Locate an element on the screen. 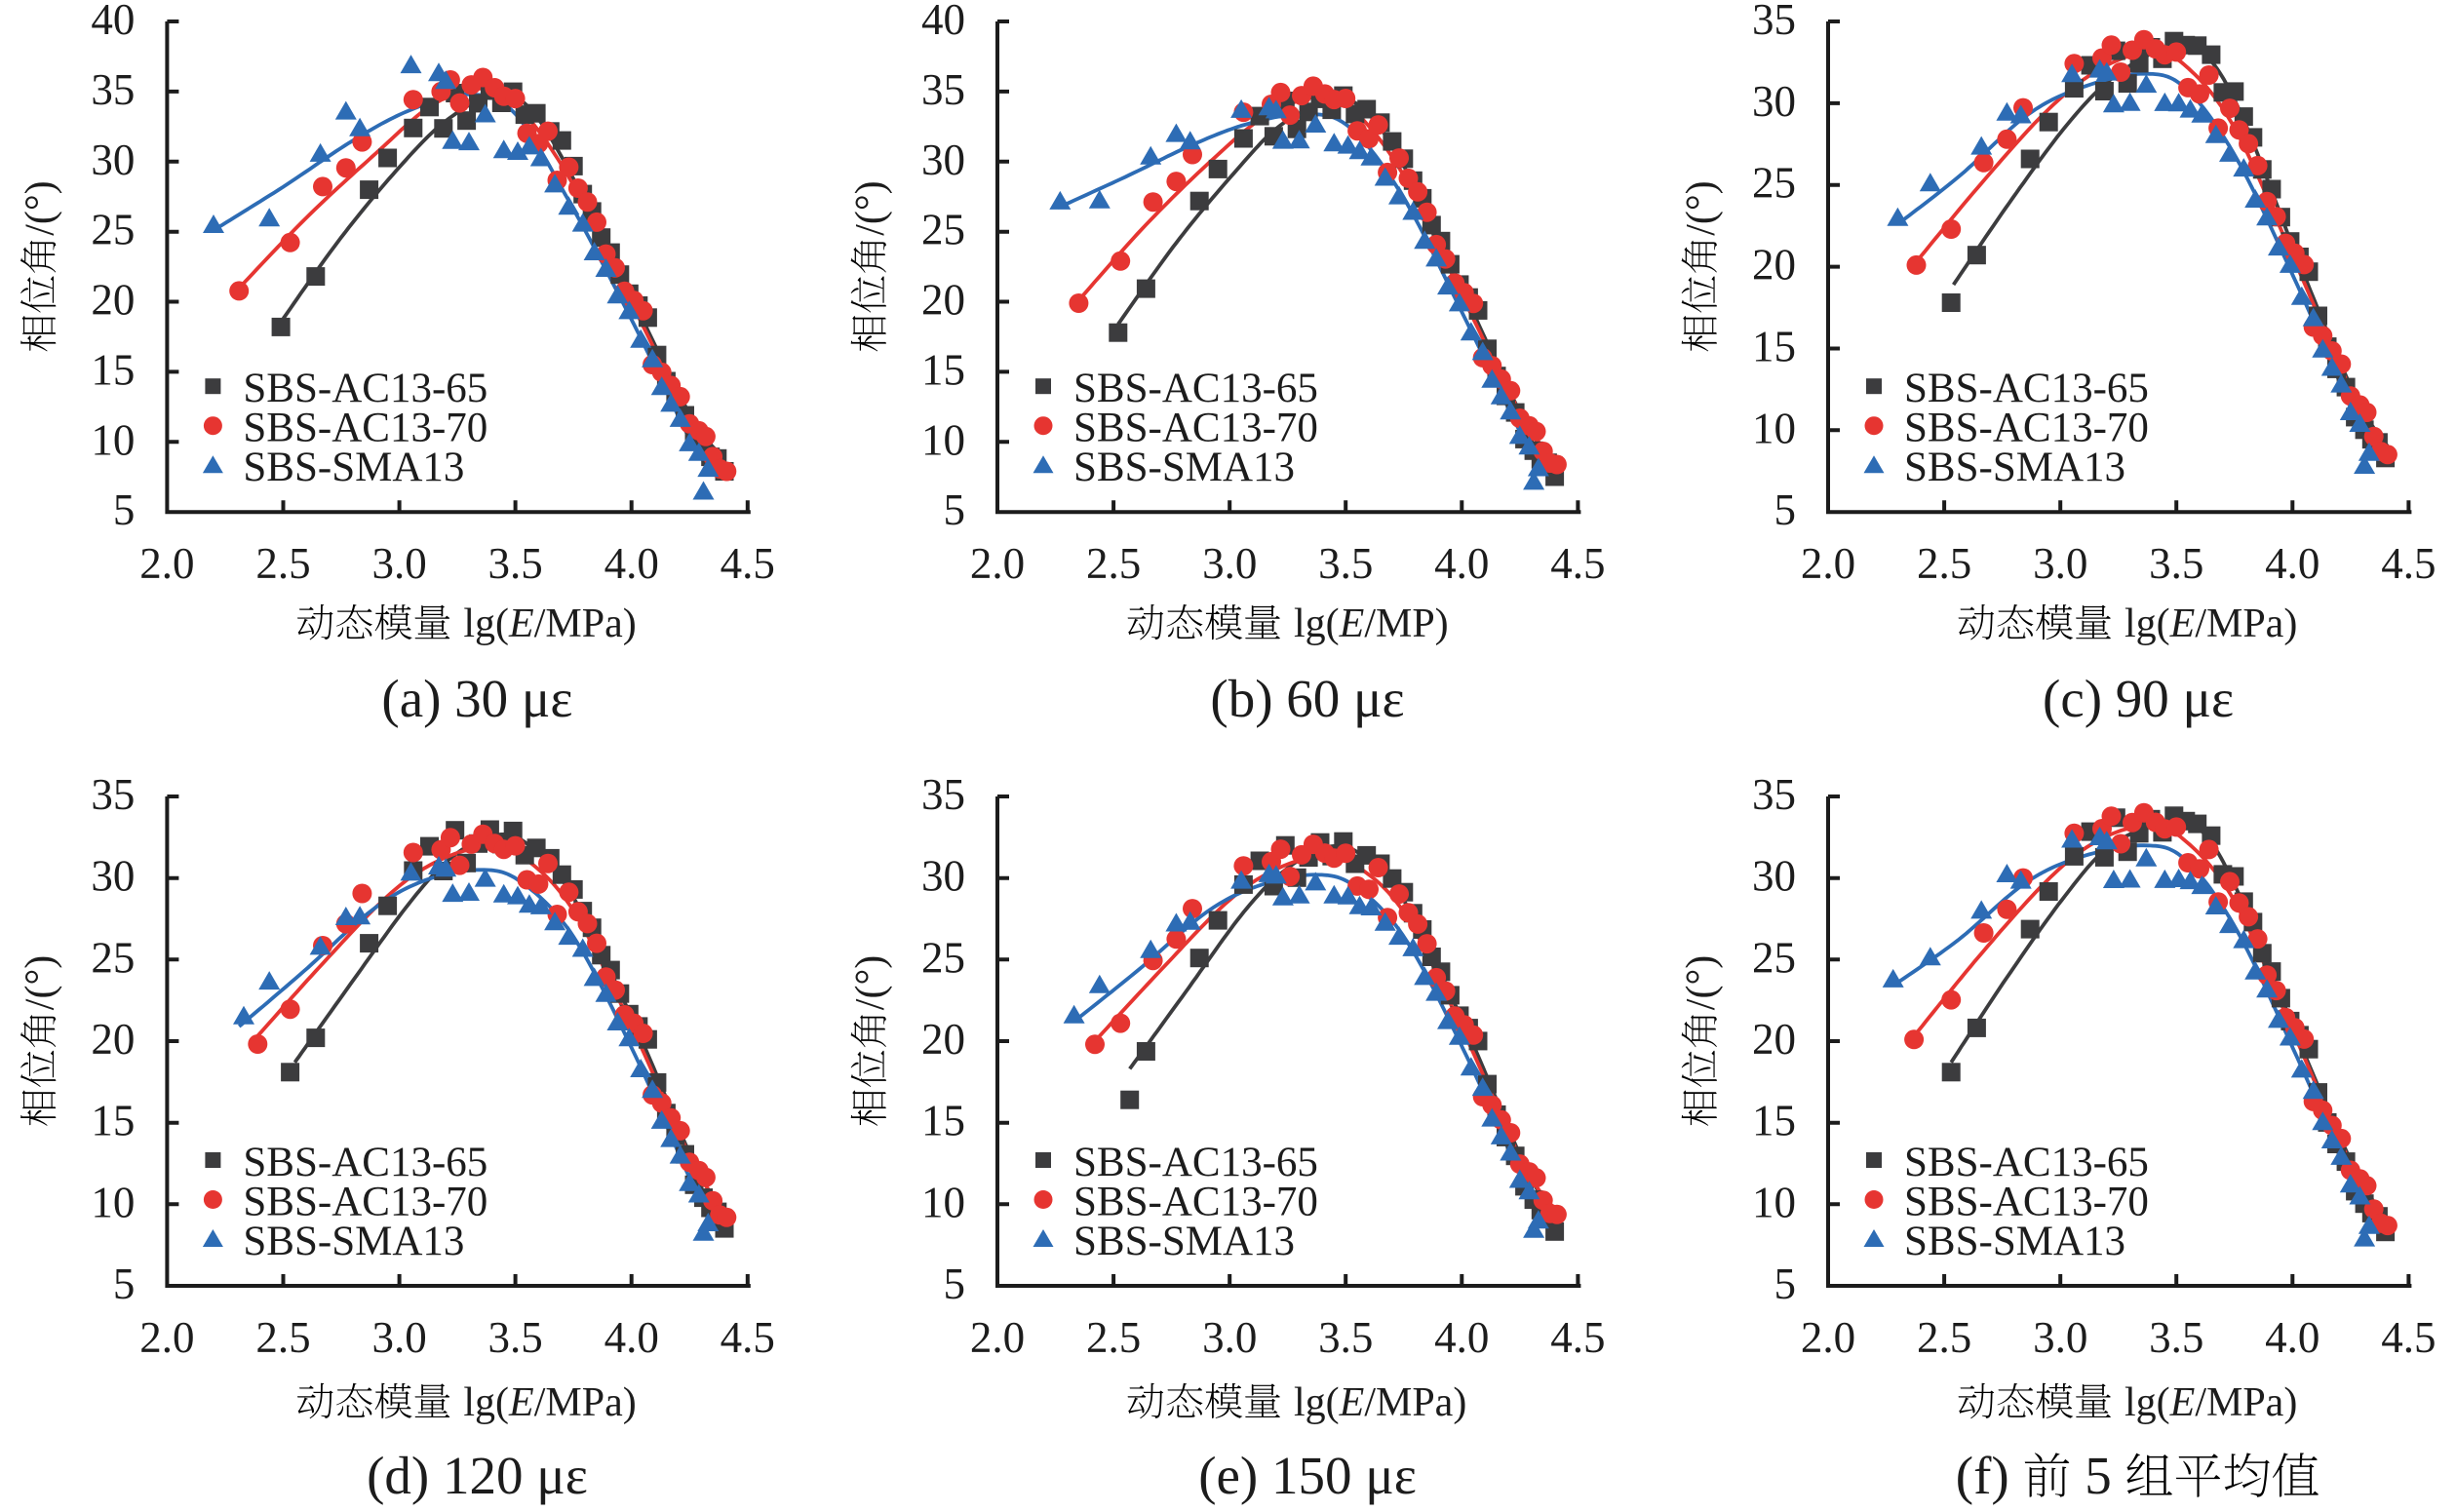  svg-text: (c) 90 με is located at coordinates (2138, 698).